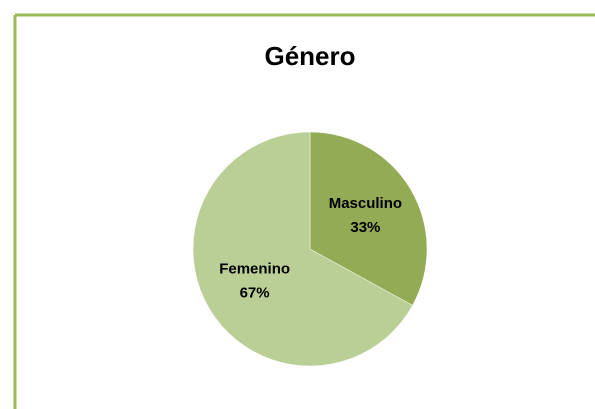 The width and height of the screenshot is (595, 409). Describe the element at coordinates (254, 269) in the screenshot. I see `slice-label: Femenino` at that location.